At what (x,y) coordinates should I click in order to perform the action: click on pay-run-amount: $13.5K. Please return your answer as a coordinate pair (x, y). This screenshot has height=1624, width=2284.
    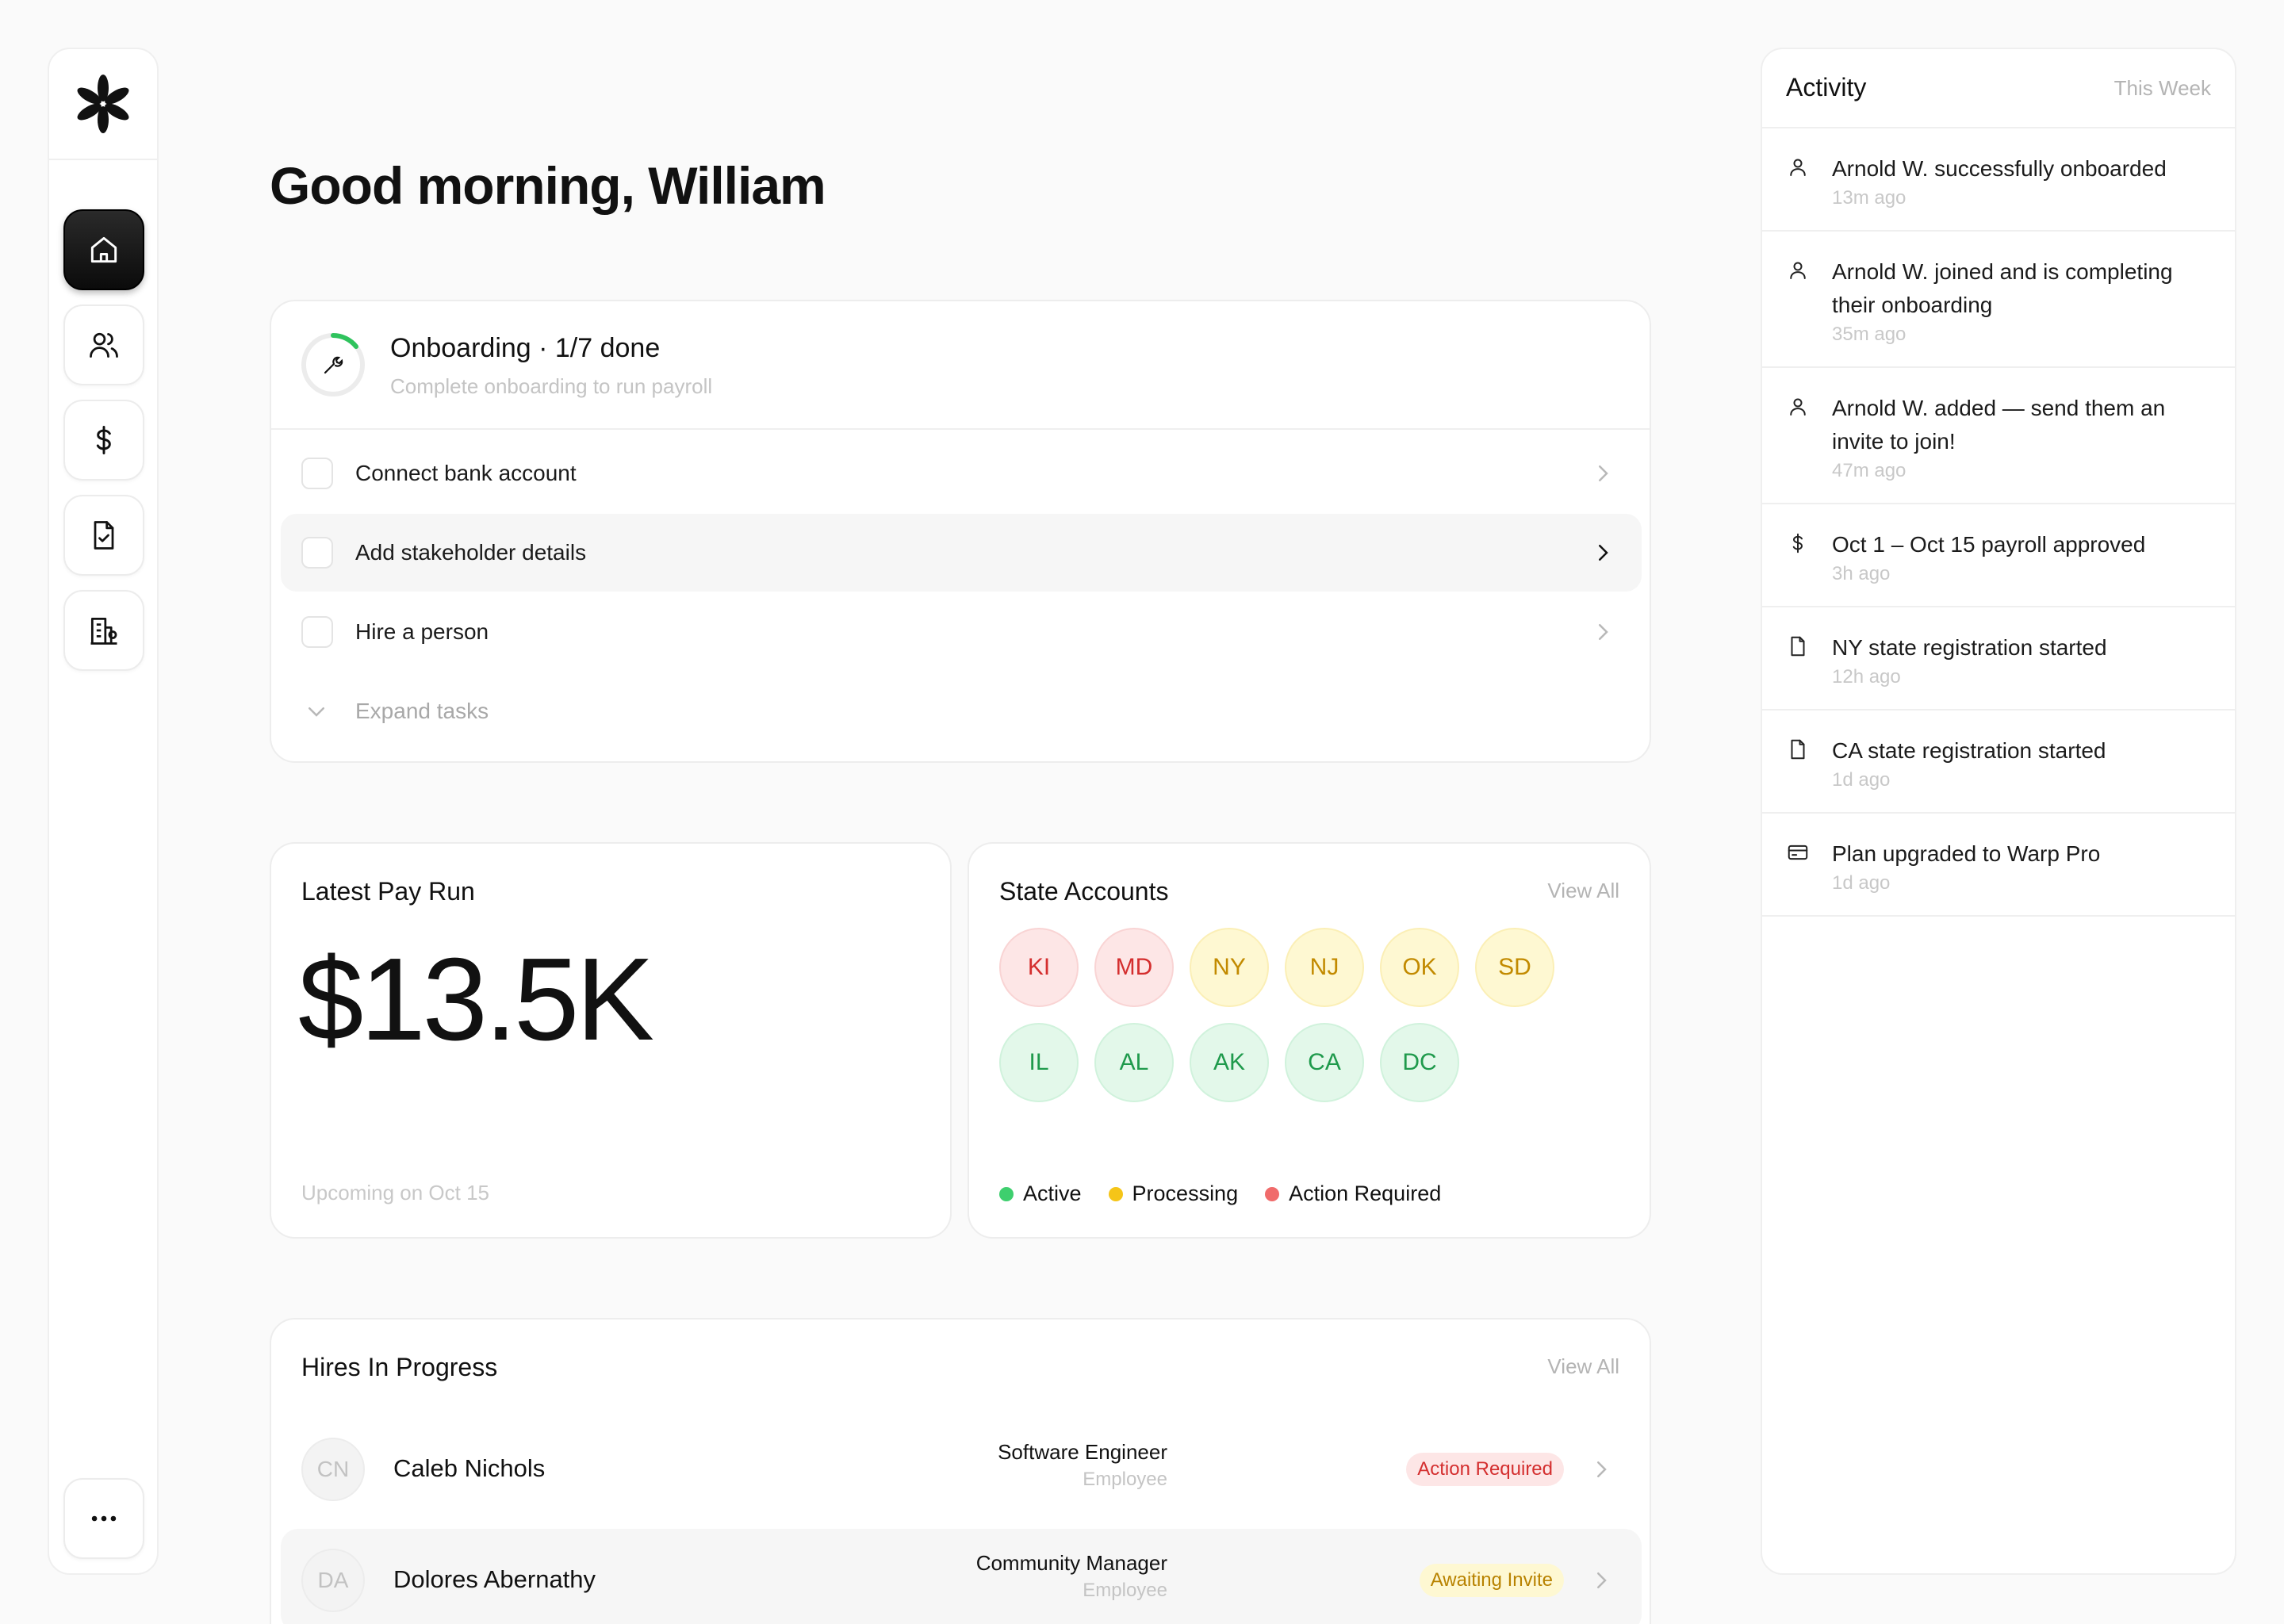
    Looking at the image, I should click on (476, 999).